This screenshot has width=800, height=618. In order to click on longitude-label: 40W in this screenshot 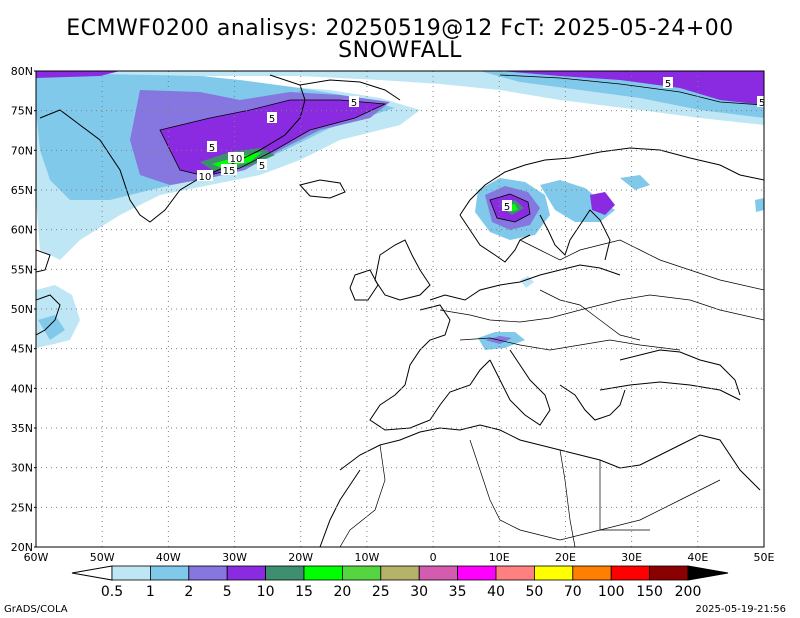, I will do `click(168, 557)`.